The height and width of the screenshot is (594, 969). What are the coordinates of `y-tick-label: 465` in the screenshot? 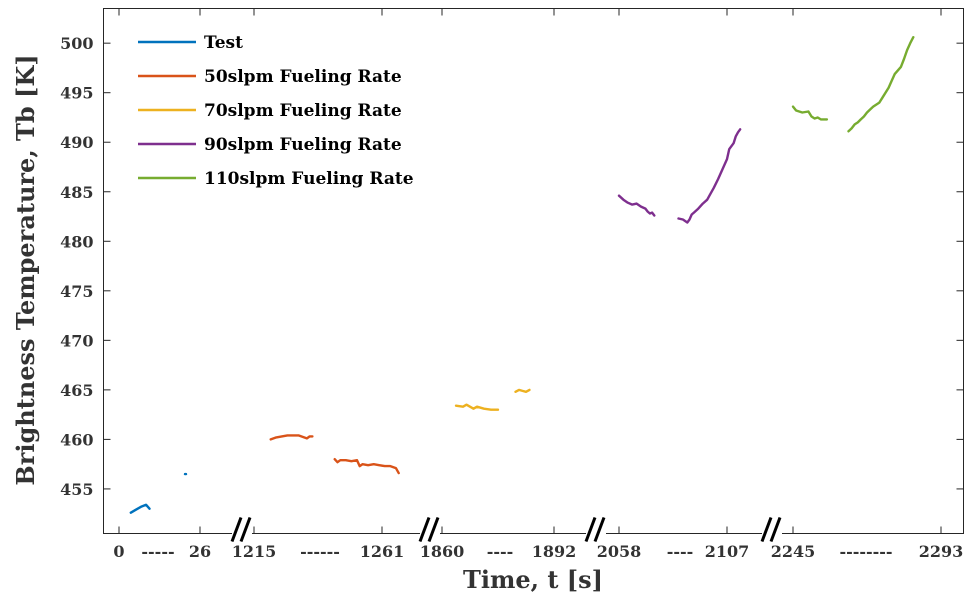 It's located at (76, 390).